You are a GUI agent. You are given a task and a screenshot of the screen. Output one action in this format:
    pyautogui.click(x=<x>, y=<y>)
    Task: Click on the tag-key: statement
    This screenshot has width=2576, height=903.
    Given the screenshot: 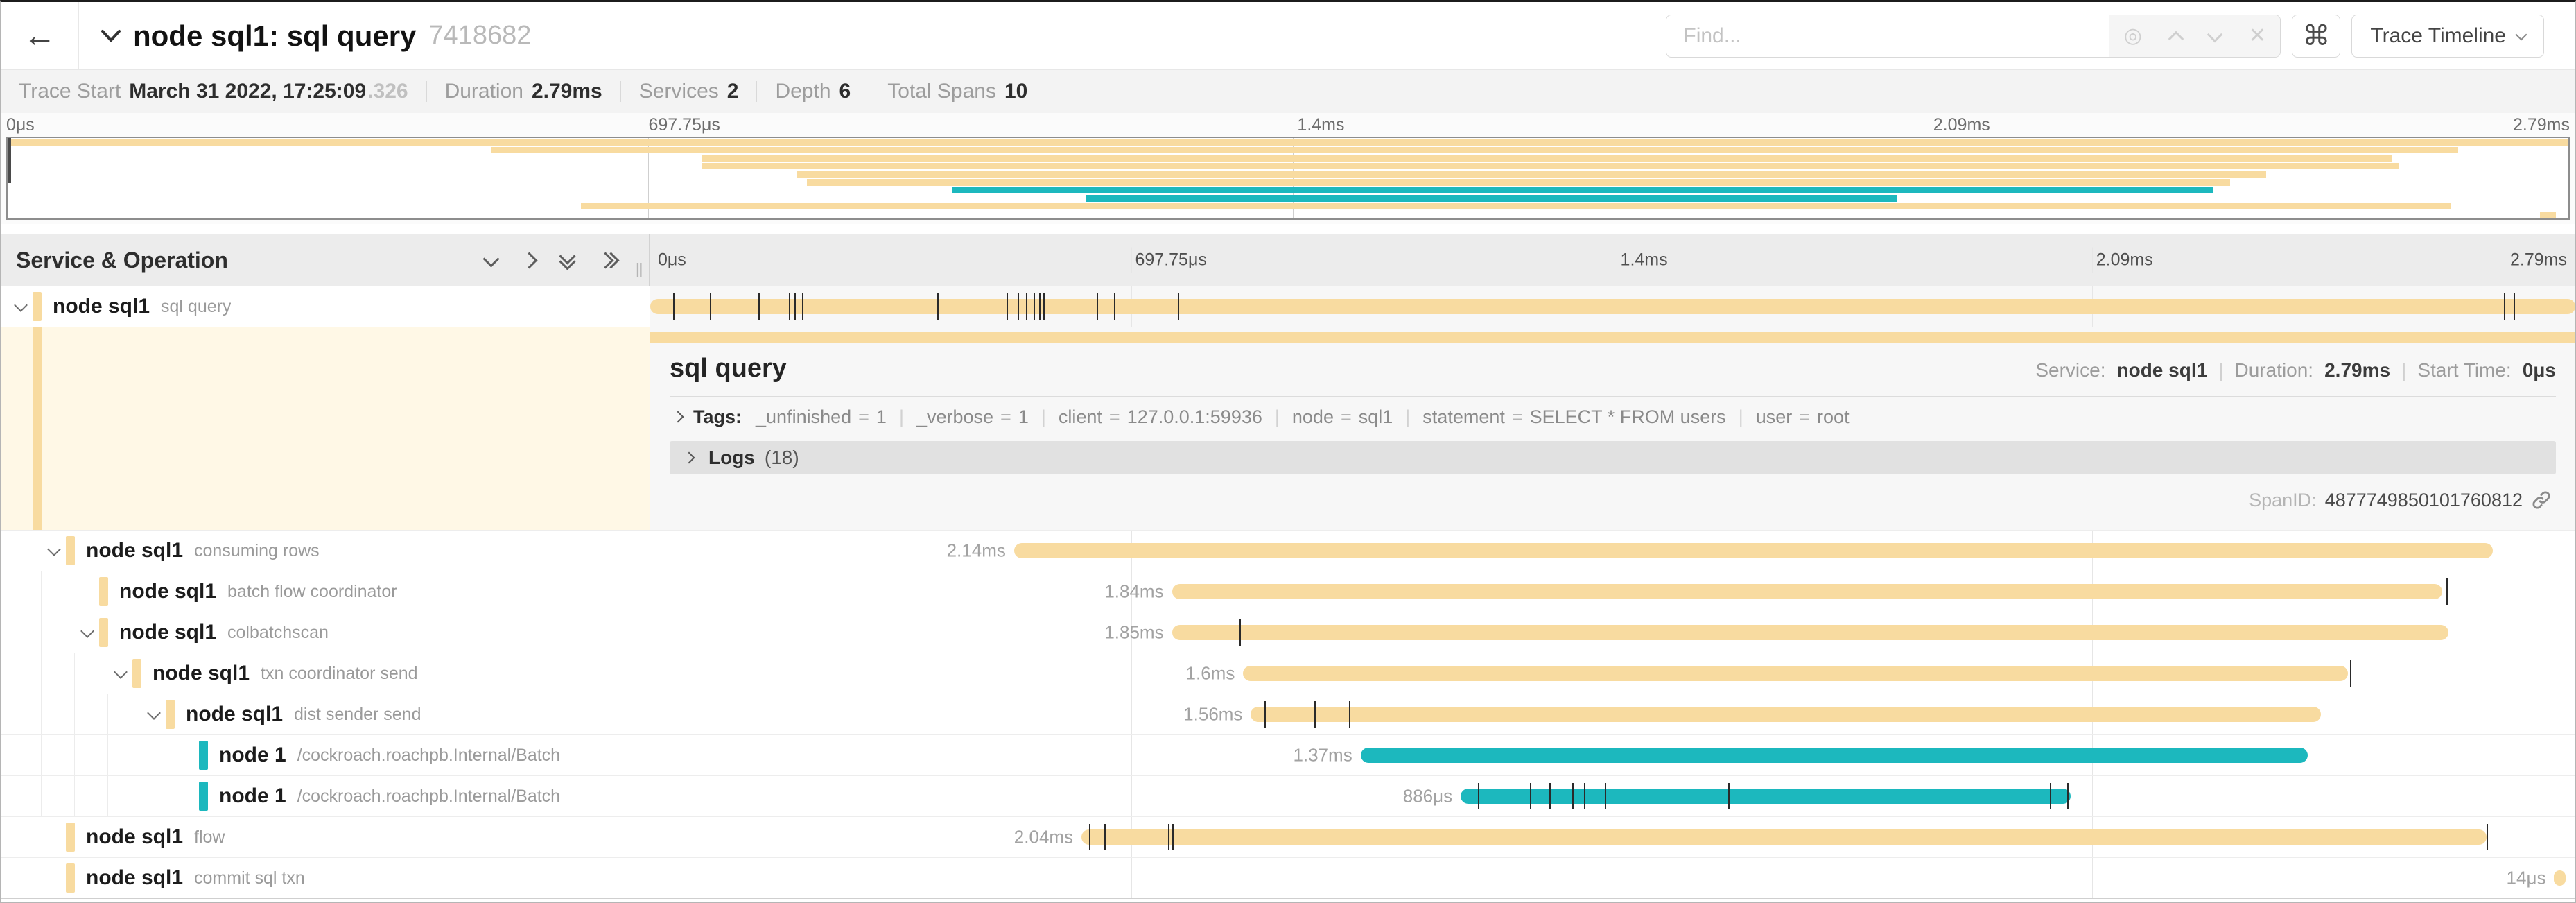 What is the action you would take?
    pyautogui.click(x=1463, y=416)
    